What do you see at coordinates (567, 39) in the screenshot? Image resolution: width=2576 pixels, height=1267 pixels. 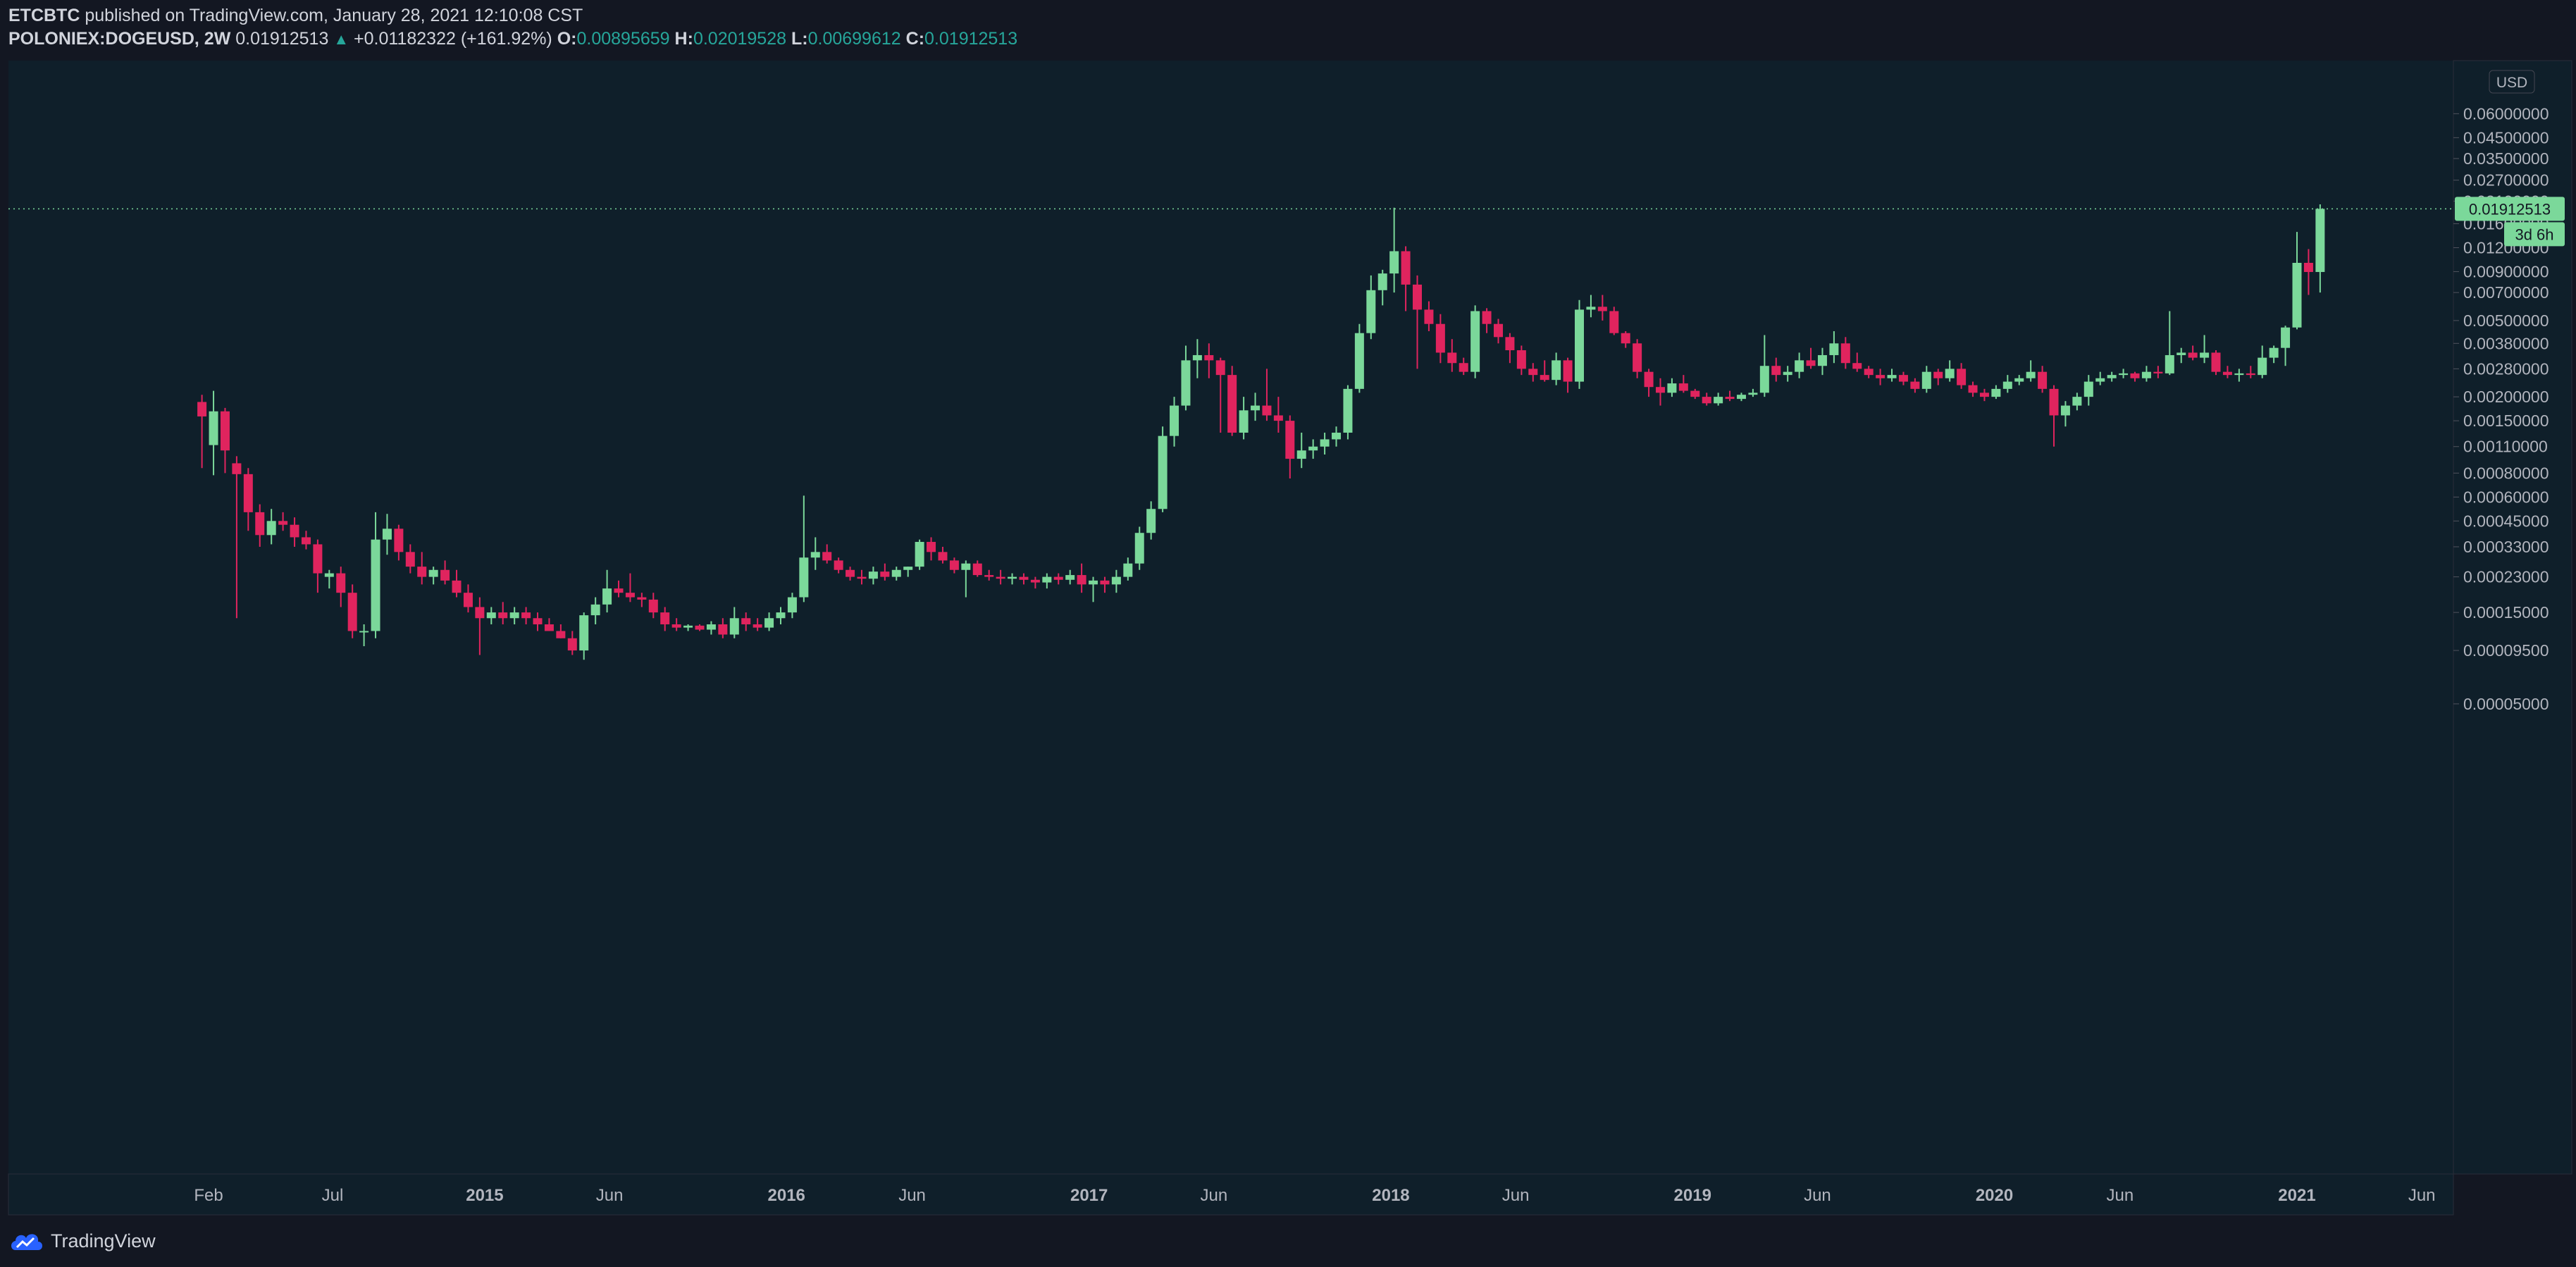 I see `open-label: O:` at bounding box center [567, 39].